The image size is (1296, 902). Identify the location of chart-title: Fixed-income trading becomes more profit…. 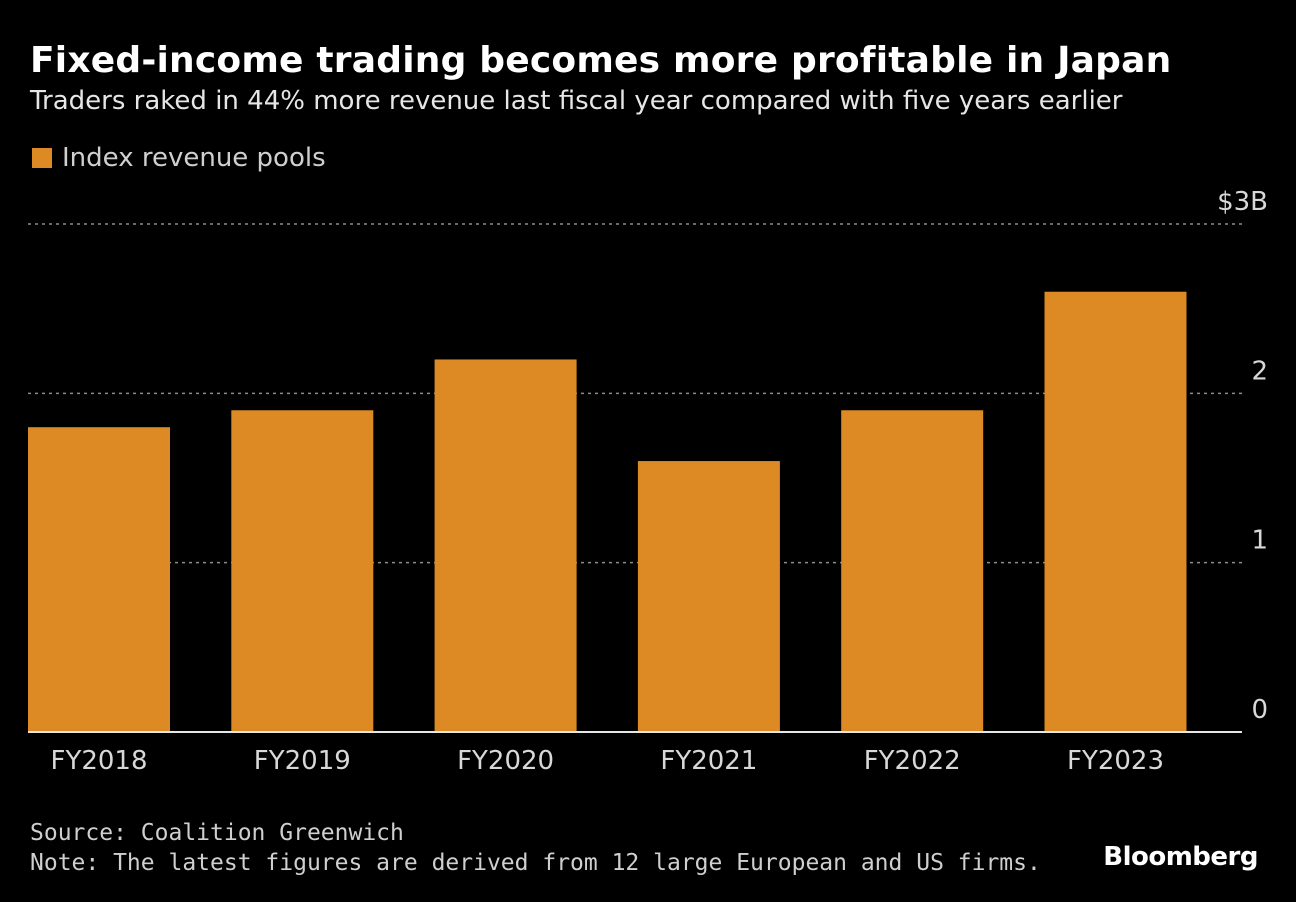
(601, 60).